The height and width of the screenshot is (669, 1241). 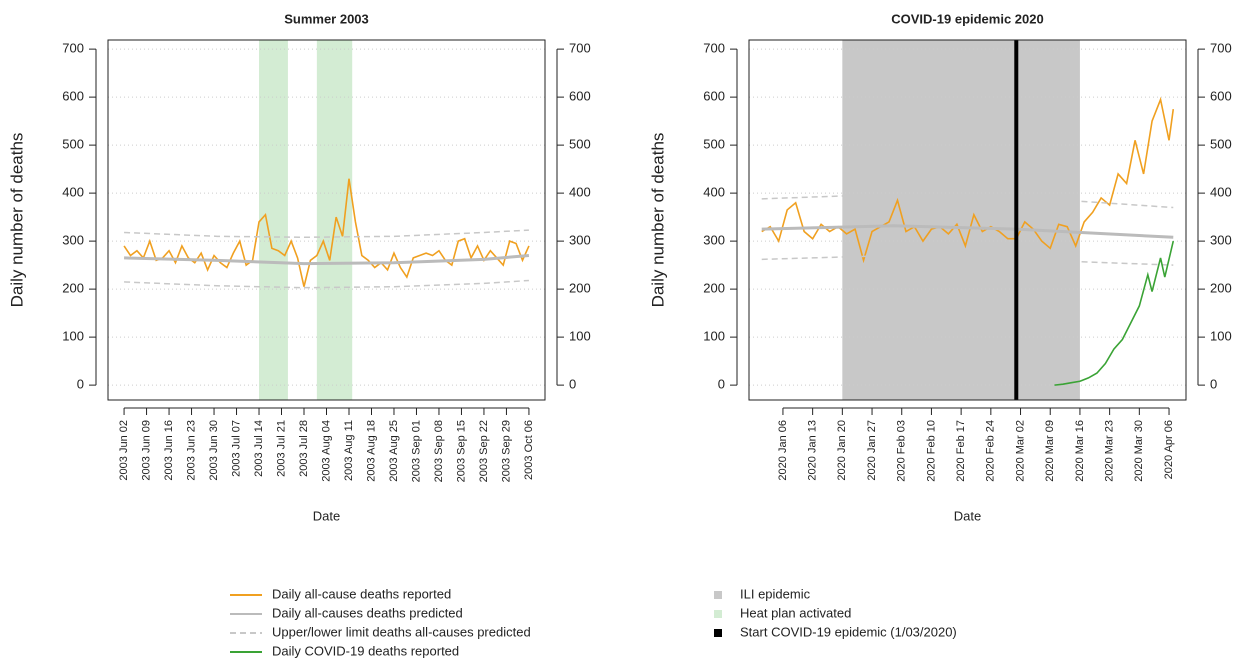 I want to click on x-tick-label: 2003 Jun 23, so click(x=191, y=450).